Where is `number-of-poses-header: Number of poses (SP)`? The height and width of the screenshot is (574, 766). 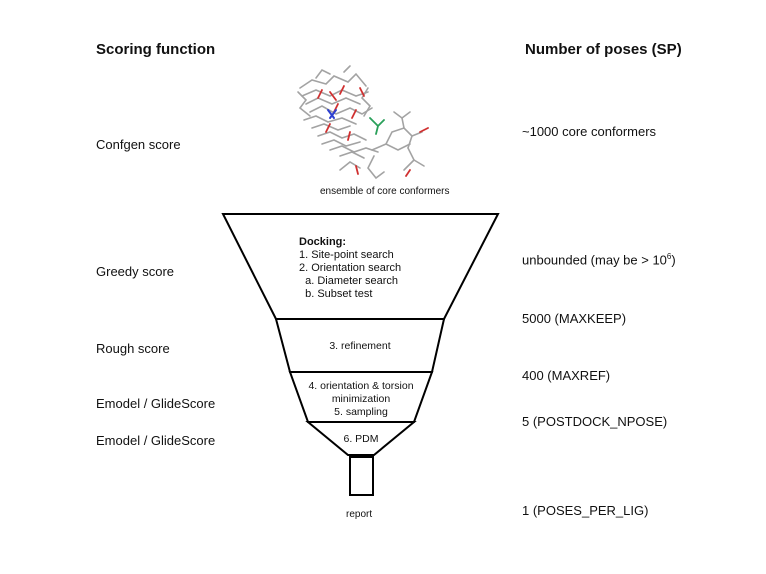
number-of-poses-header: Number of poses (SP) is located at coordinates (603, 49).